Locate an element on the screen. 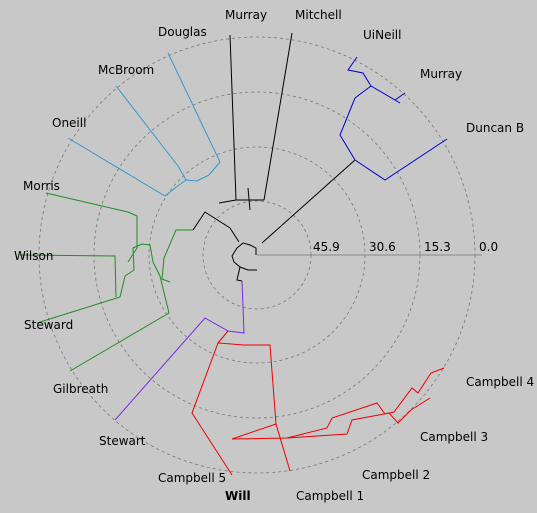 The width and height of the screenshot is (537, 513). clade-red-branches is located at coordinates (318, 403).